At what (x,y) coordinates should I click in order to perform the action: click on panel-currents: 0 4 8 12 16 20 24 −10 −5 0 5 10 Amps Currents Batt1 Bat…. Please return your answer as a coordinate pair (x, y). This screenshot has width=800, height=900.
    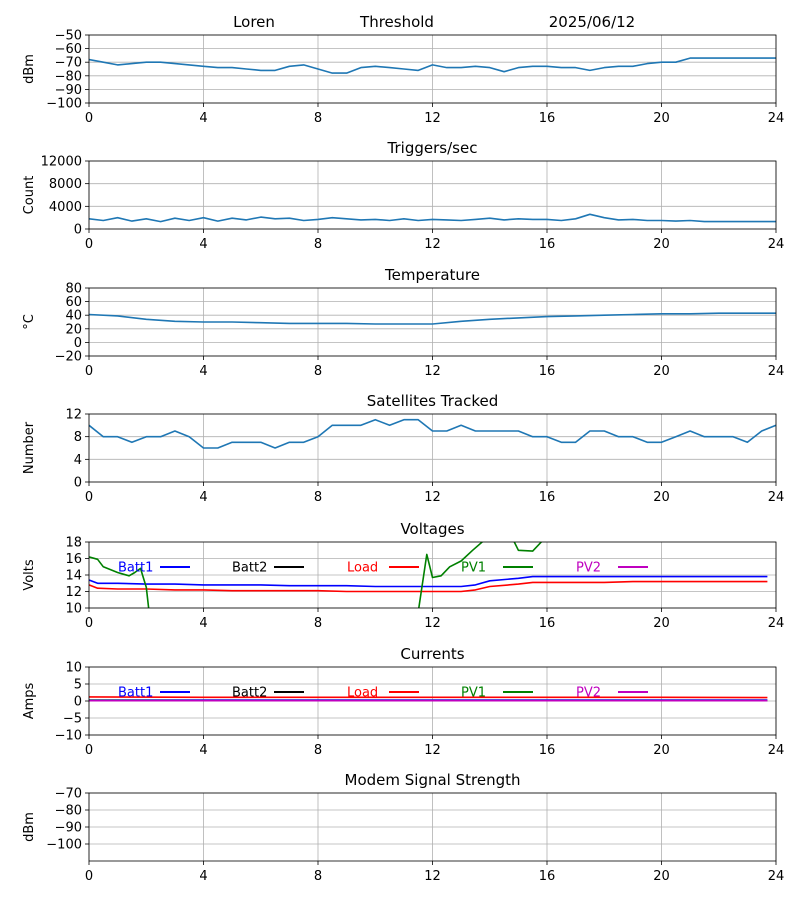
    Looking at the image, I should click on (403, 701).